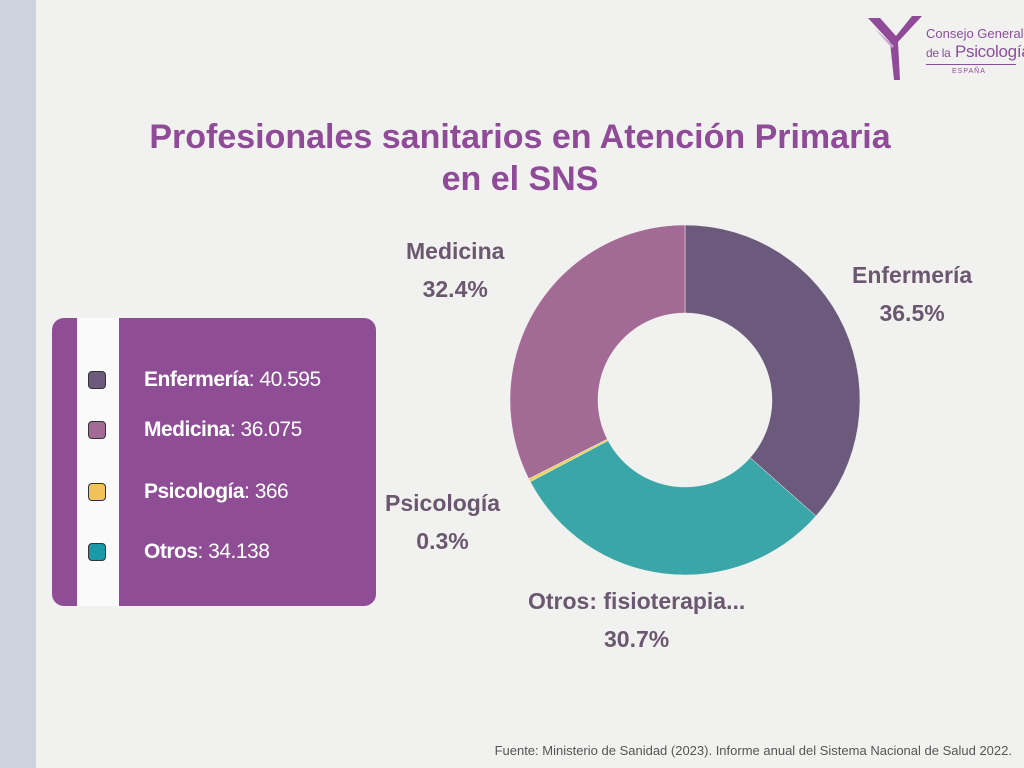 The width and height of the screenshot is (1024, 768). What do you see at coordinates (969, 71) in the screenshot?
I see `logo-text-line3: ESPAÑA` at bounding box center [969, 71].